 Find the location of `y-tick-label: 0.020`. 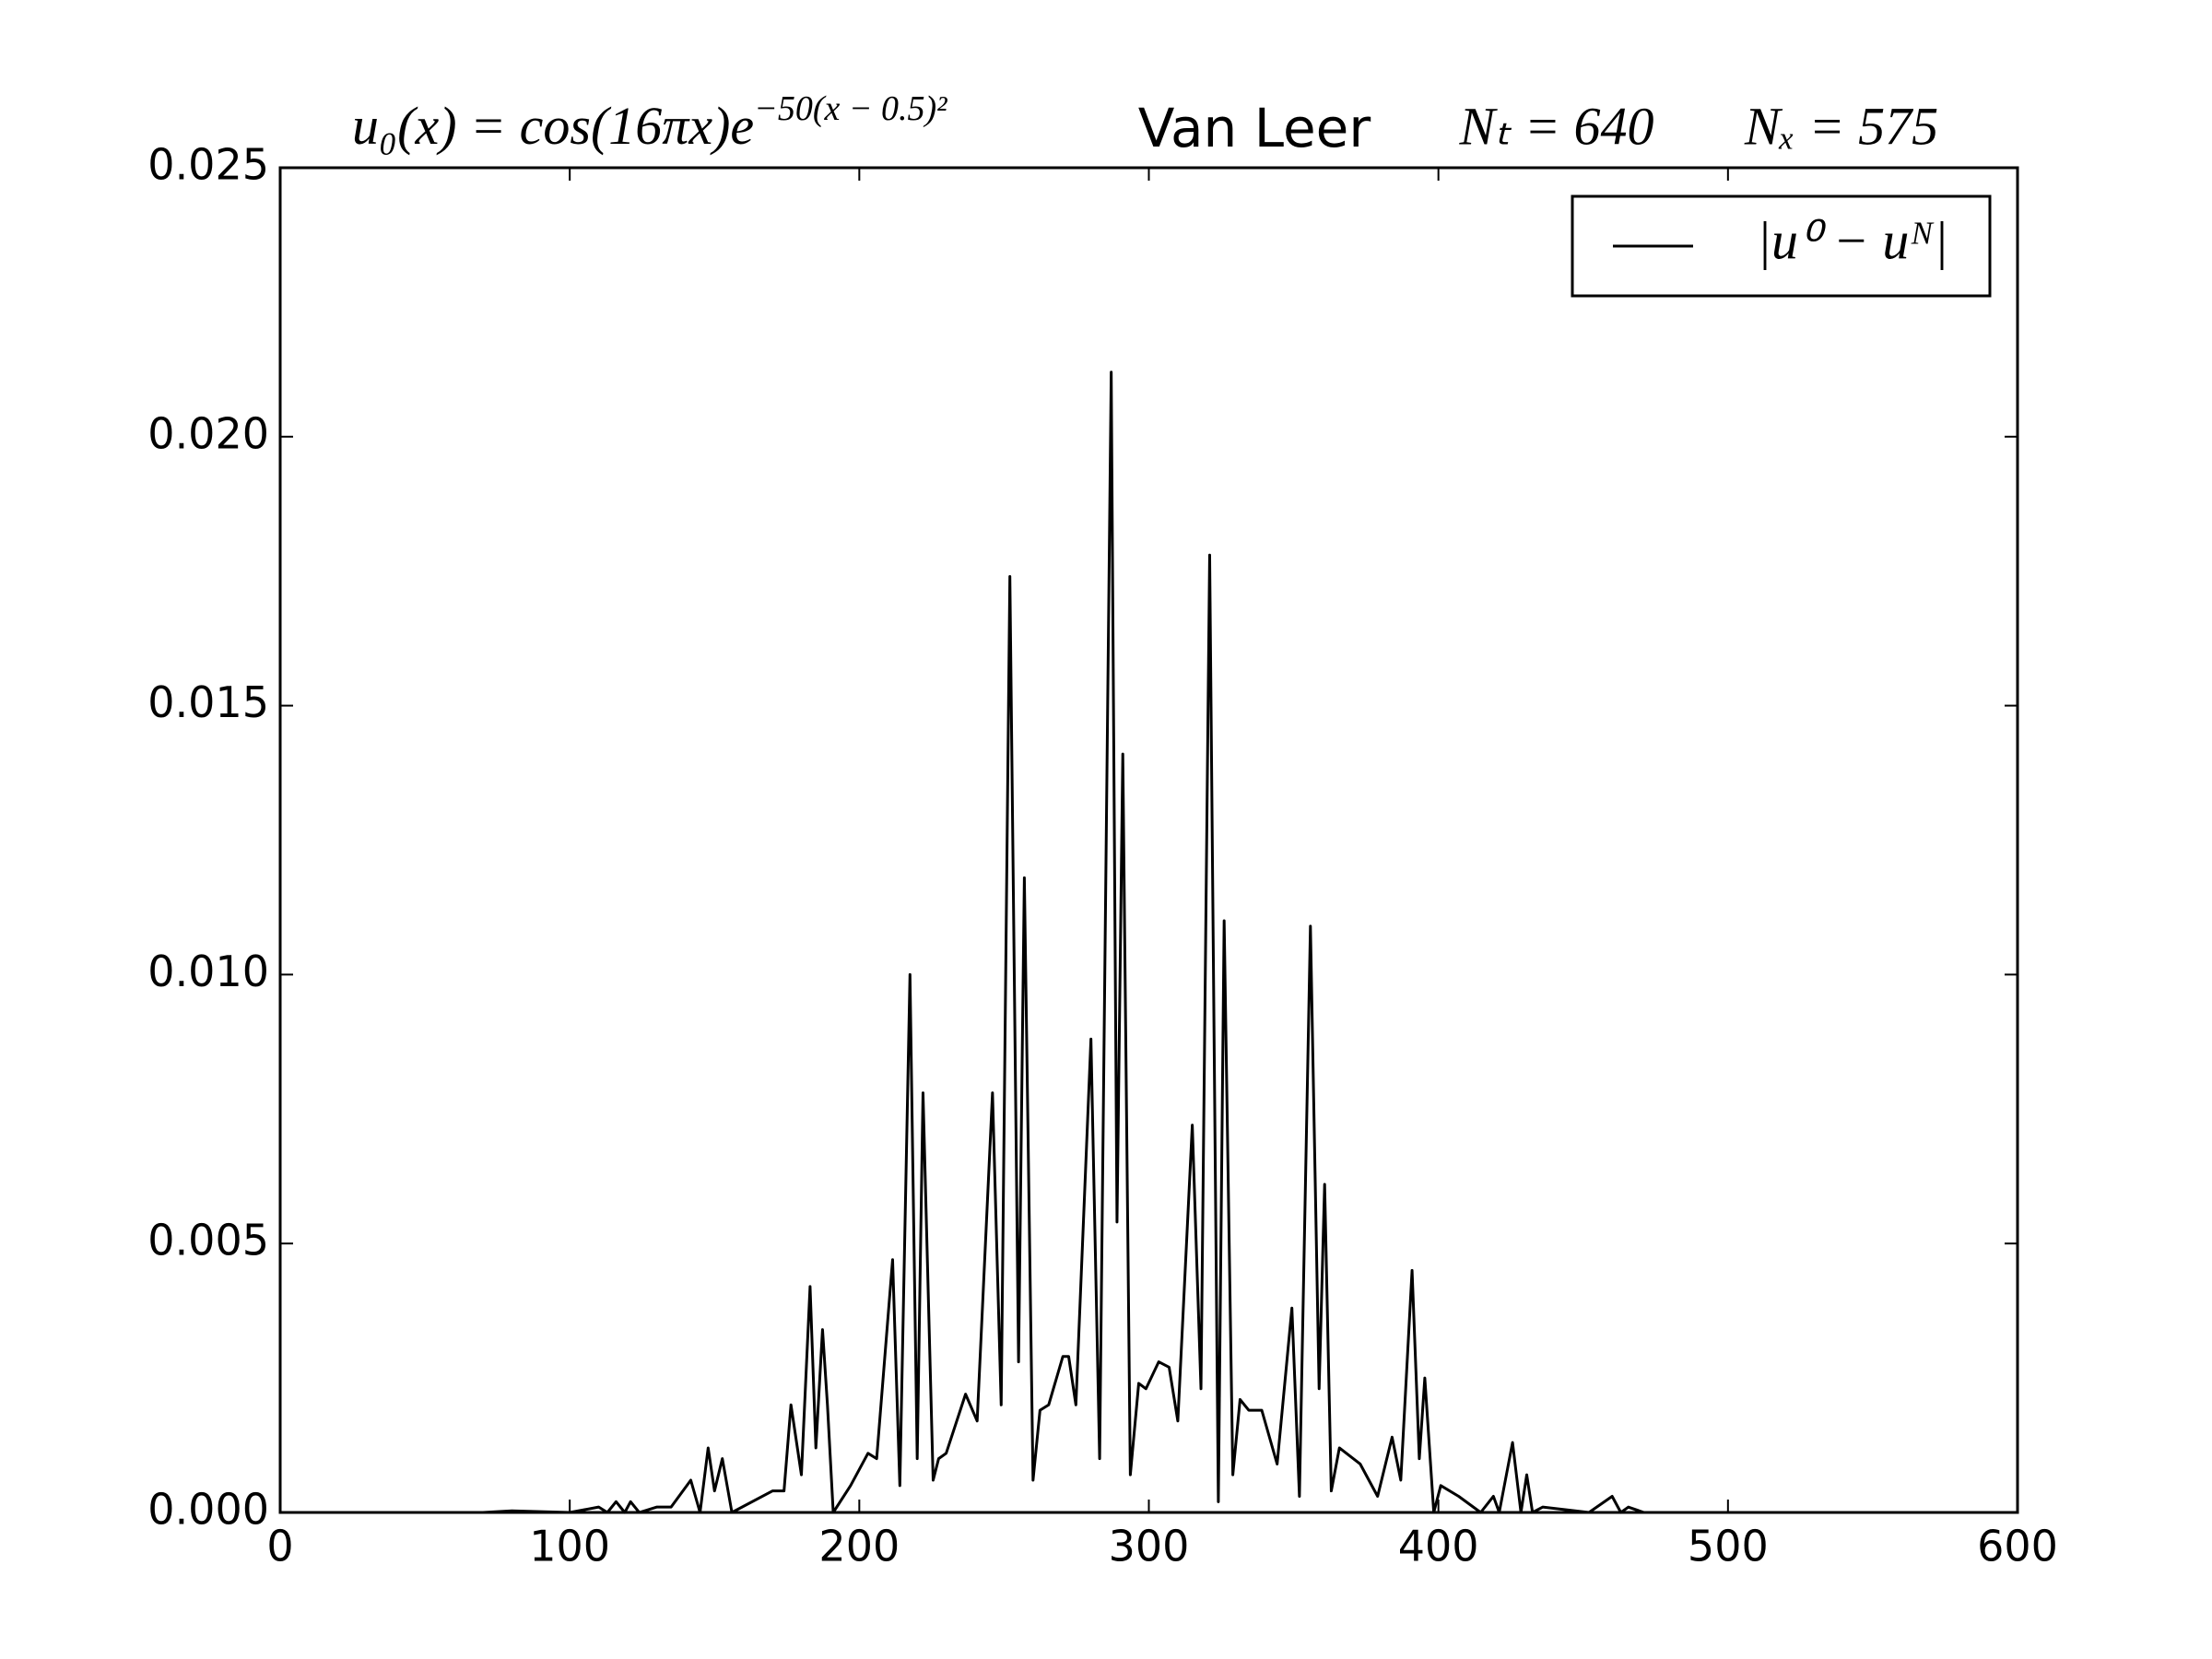

y-tick-label: 0.020 is located at coordinates (208, 433).